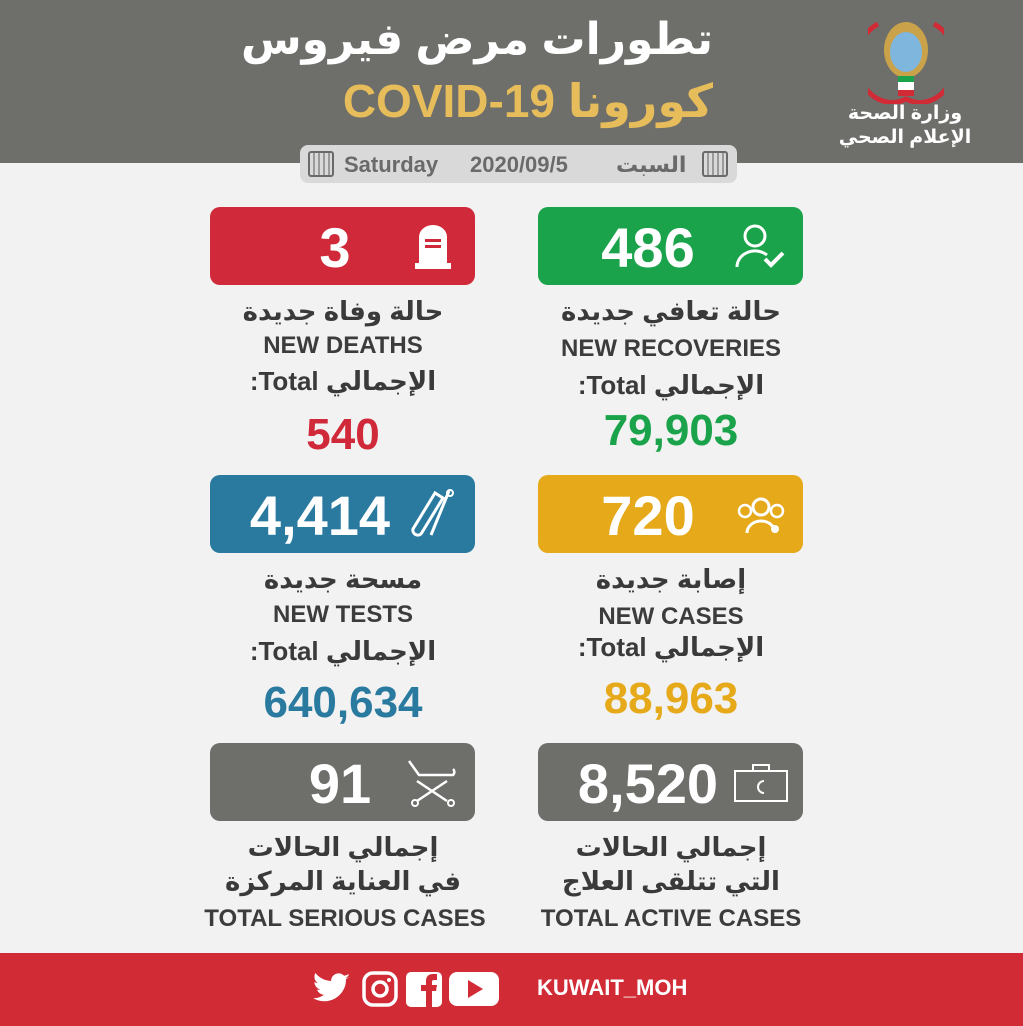  I want to click on active-cases-label-ar2: التي تتلقى العلاج, so click(671, 881).